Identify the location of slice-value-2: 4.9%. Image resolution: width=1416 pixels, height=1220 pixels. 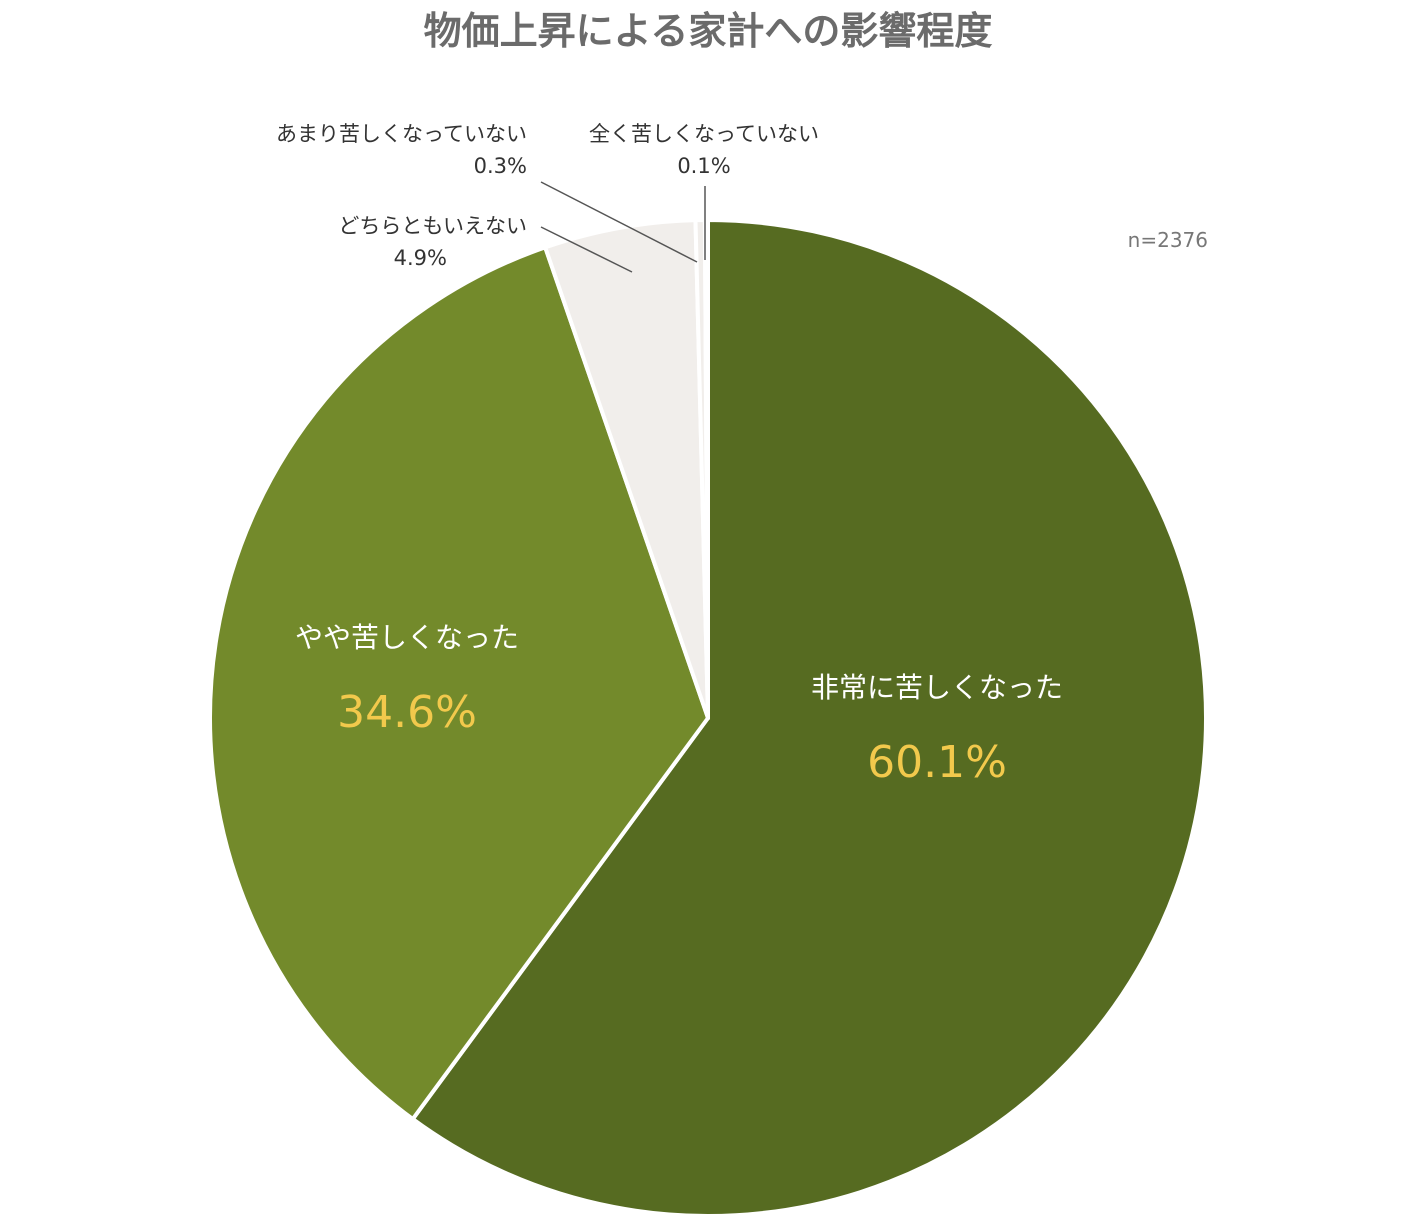
(420, 258).